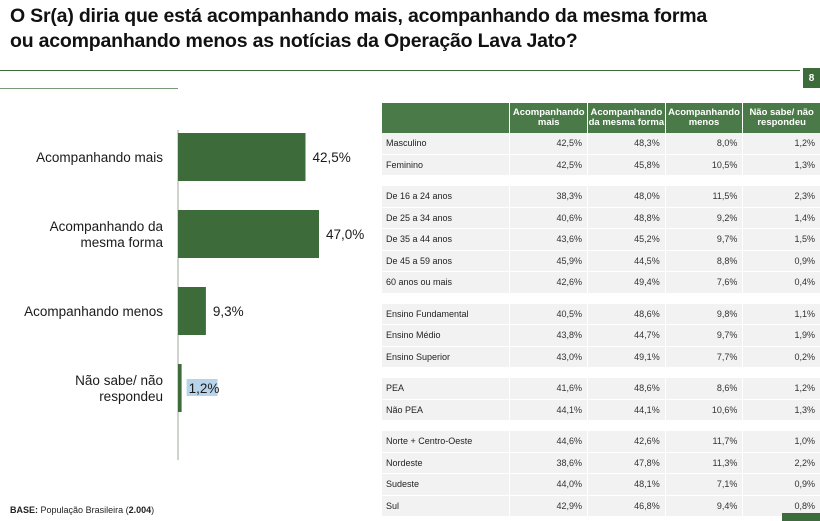  What do you see at coordinates (548, 196) in the screenshot?
I see `row-value: 38,3%` at bounding box center [548, 196].